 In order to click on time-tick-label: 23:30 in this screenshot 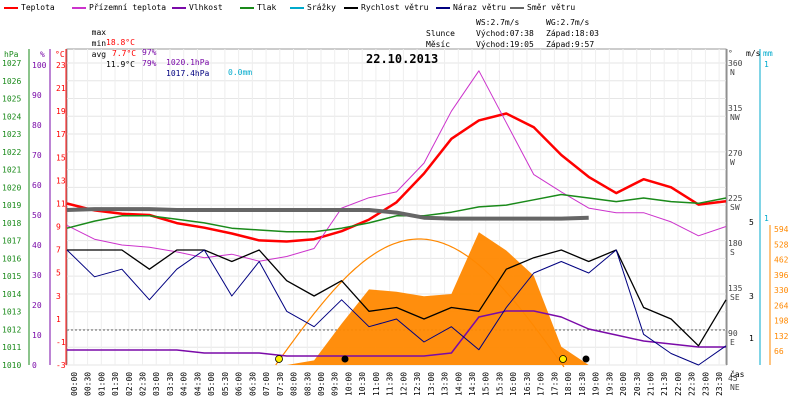, I will do `click(719, 384)`.